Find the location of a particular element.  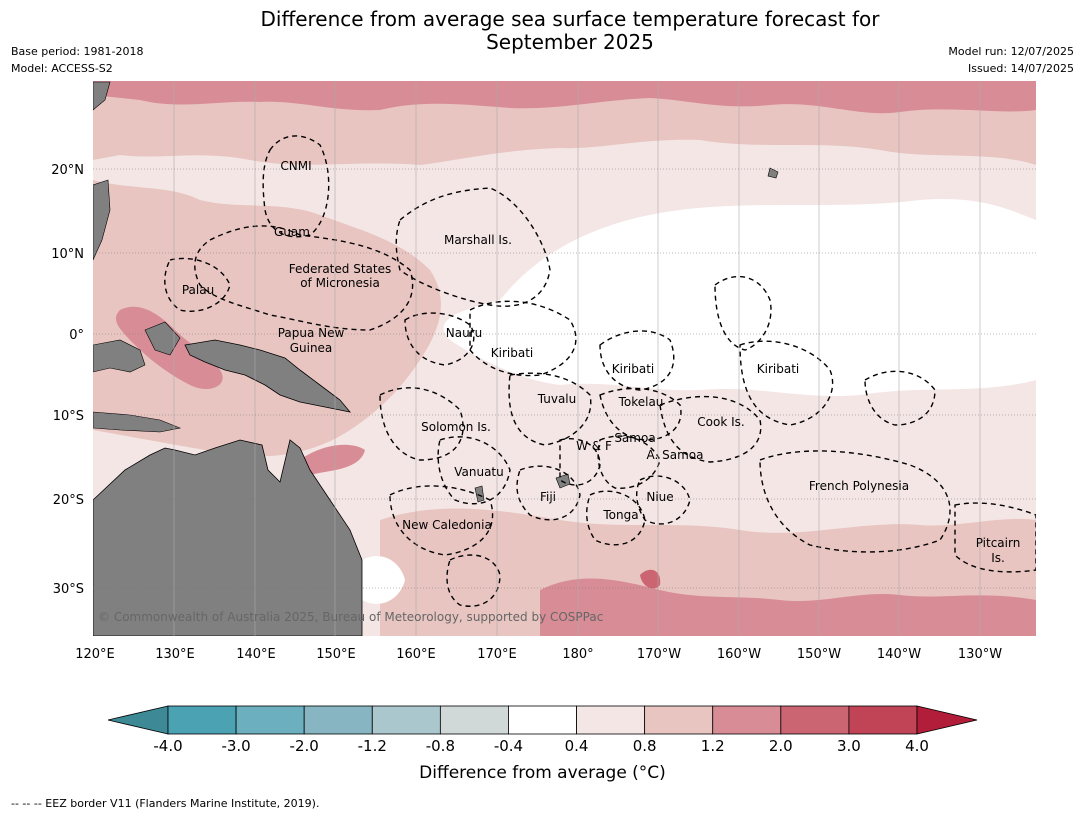

lon-tick: 150°E is located at coordinates (336, 654).